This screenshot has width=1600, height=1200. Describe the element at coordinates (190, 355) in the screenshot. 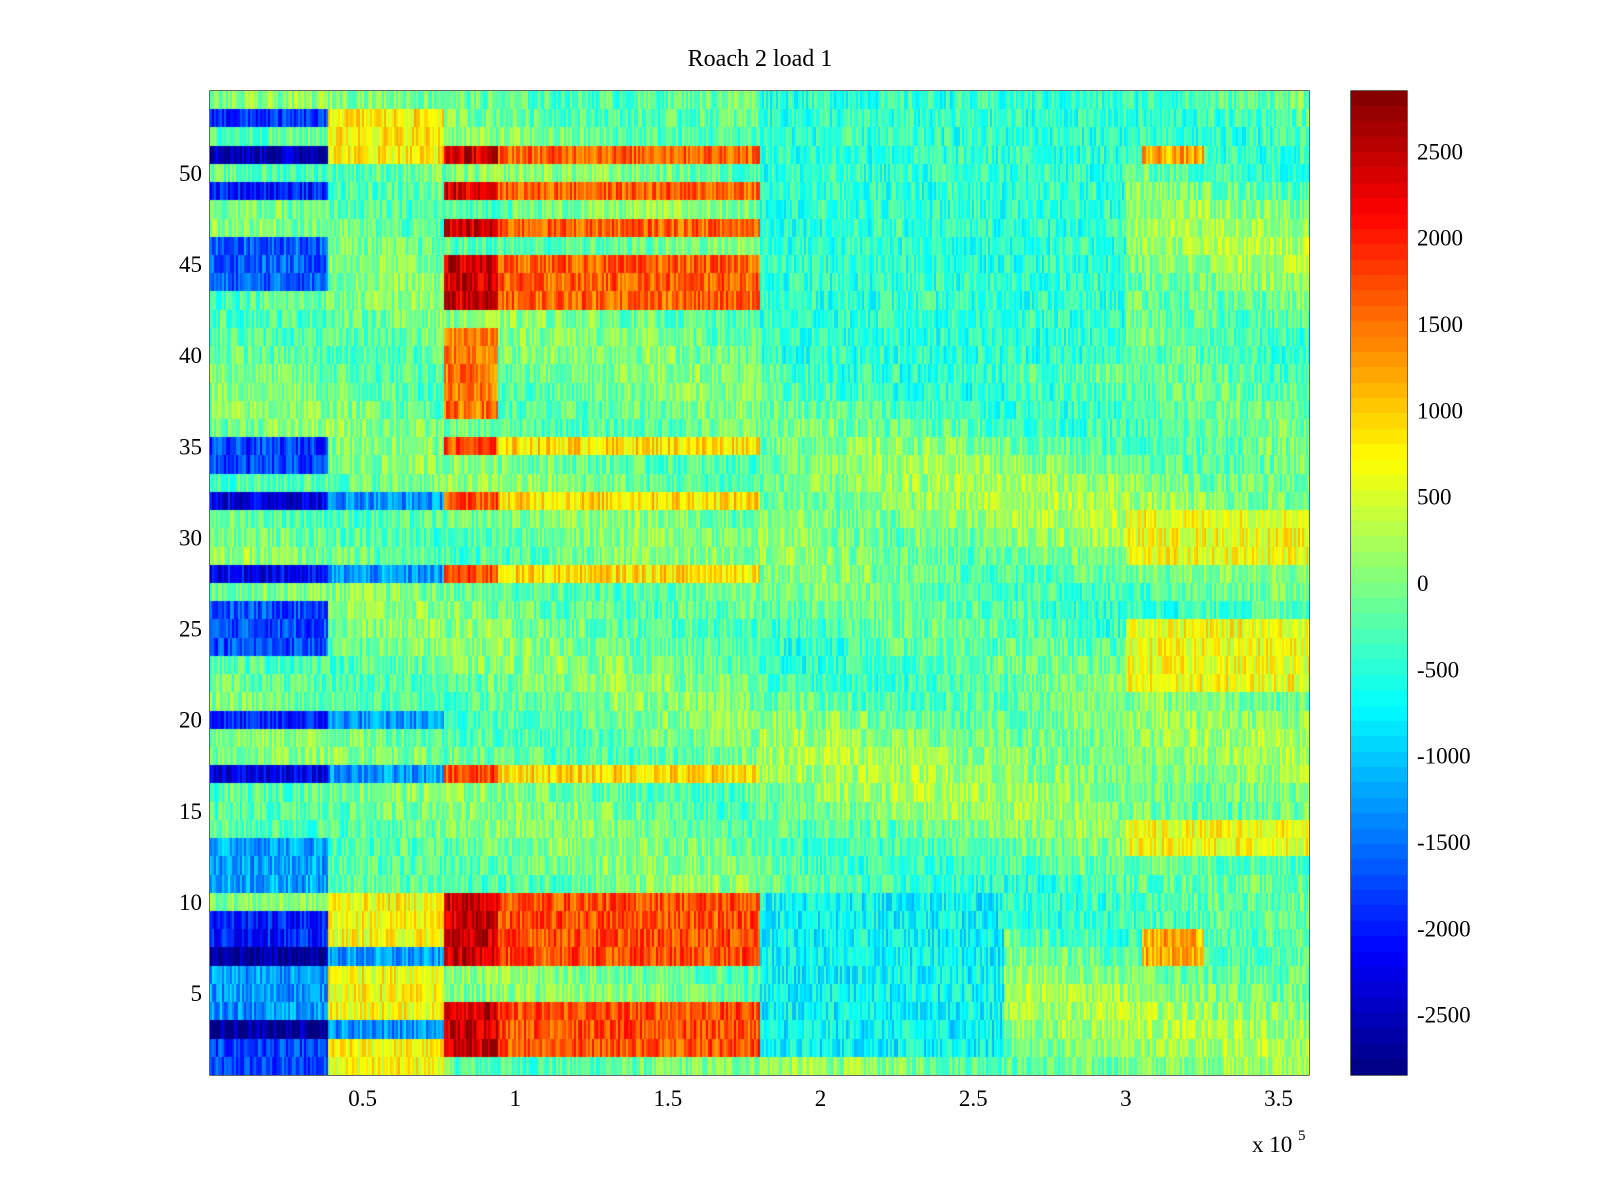

I see `y-tick-label: 40` at that location.